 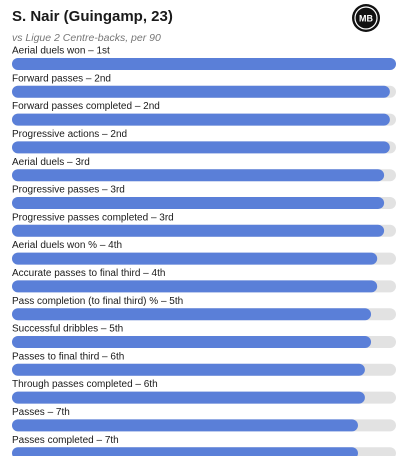 I want to click on bar-label: Successful dribbles – 5th, so click(x=67, y=329).